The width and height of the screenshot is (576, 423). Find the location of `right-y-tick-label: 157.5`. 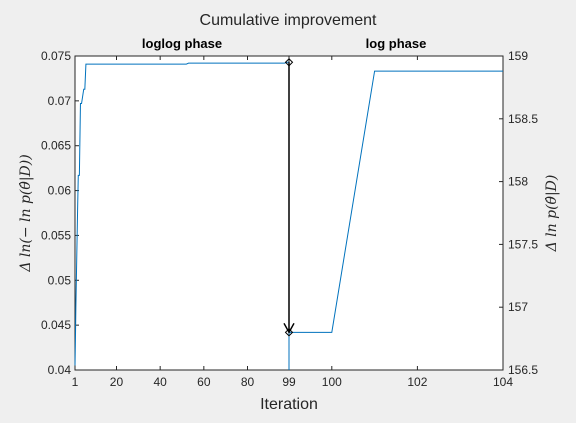

right-y-tick-label: 157.5 is located at coordinates (523, 244).